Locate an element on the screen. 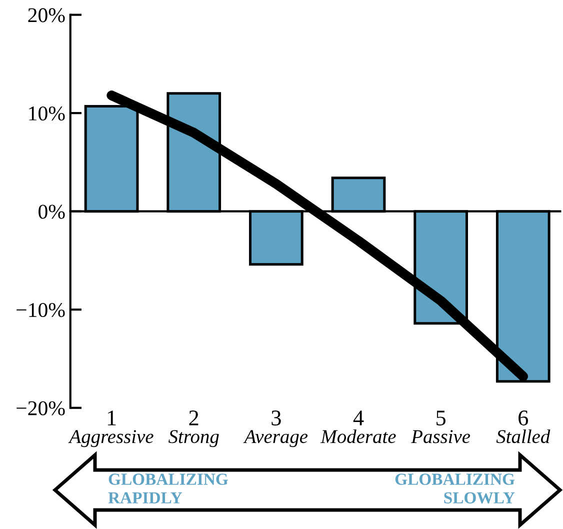  x-tick-label: 4 Moderate is located at coordinates (358, 427).